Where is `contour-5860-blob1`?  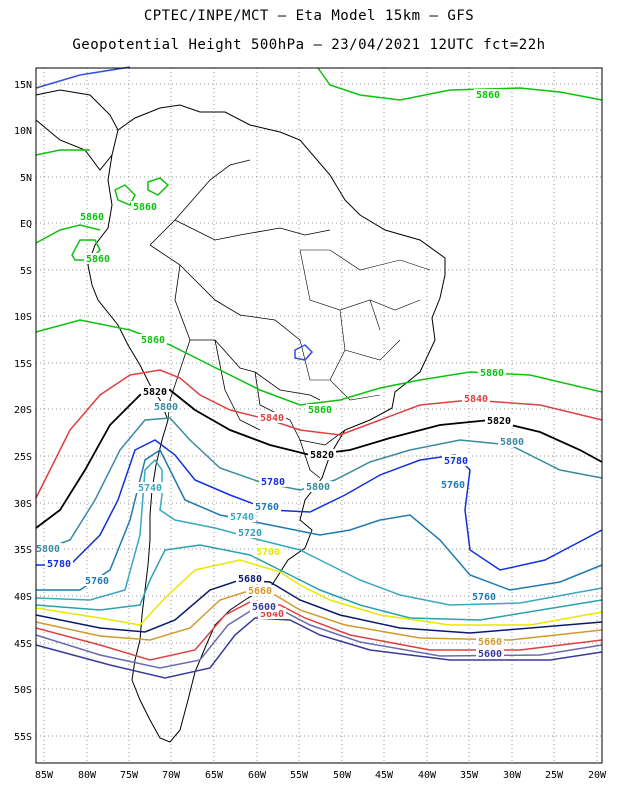
contour-5860-blob1 is located at coordinates (125, 195).